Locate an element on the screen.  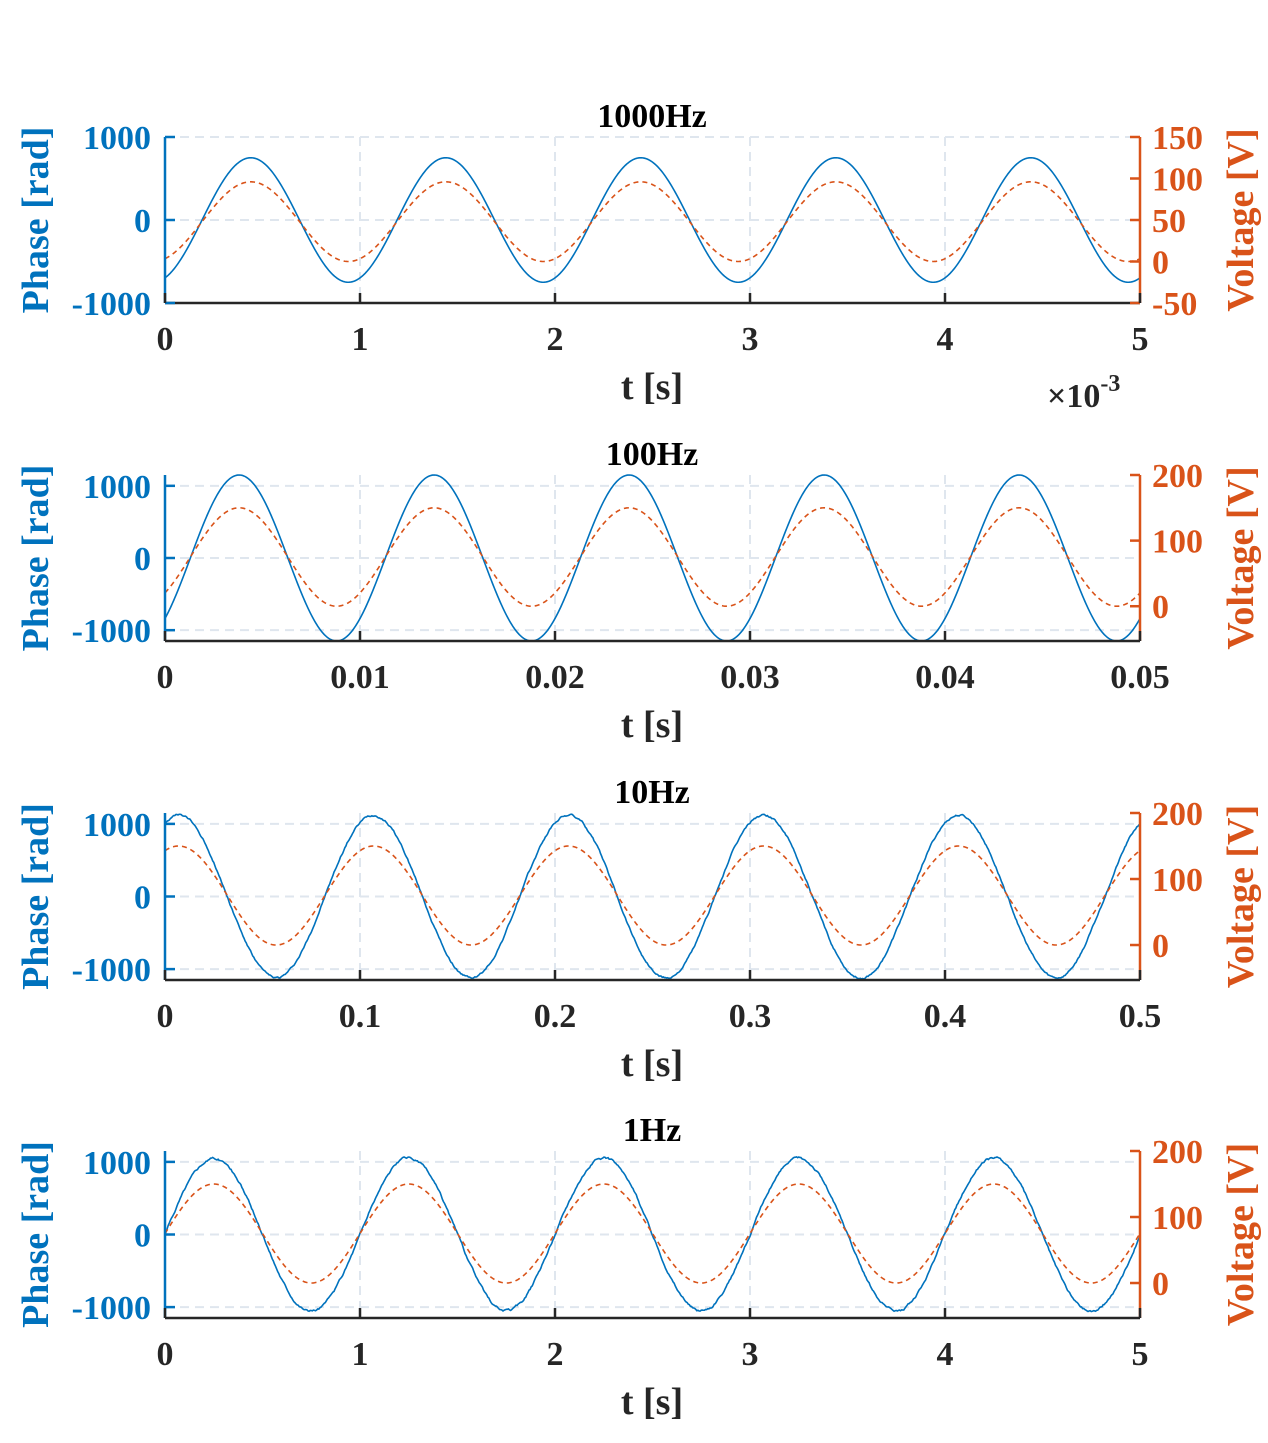
chart-title: 100Hz is located at coordinates (652, 454).